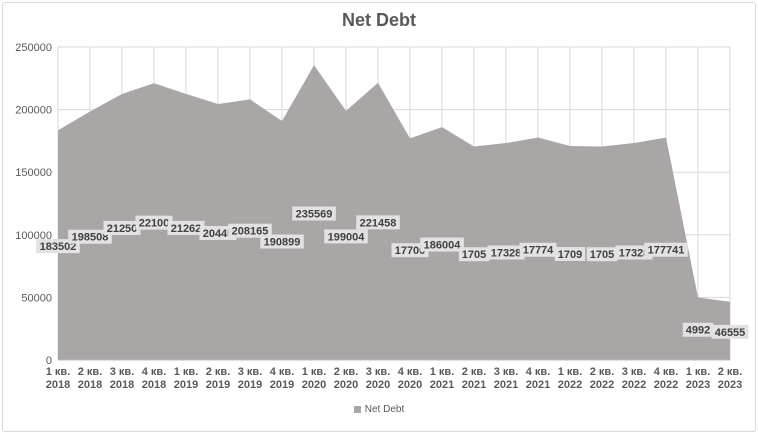  What do you see at coordinates (357, 409) in the screenshot?
I see `legend-swatch` at bounding box center [357, 409].